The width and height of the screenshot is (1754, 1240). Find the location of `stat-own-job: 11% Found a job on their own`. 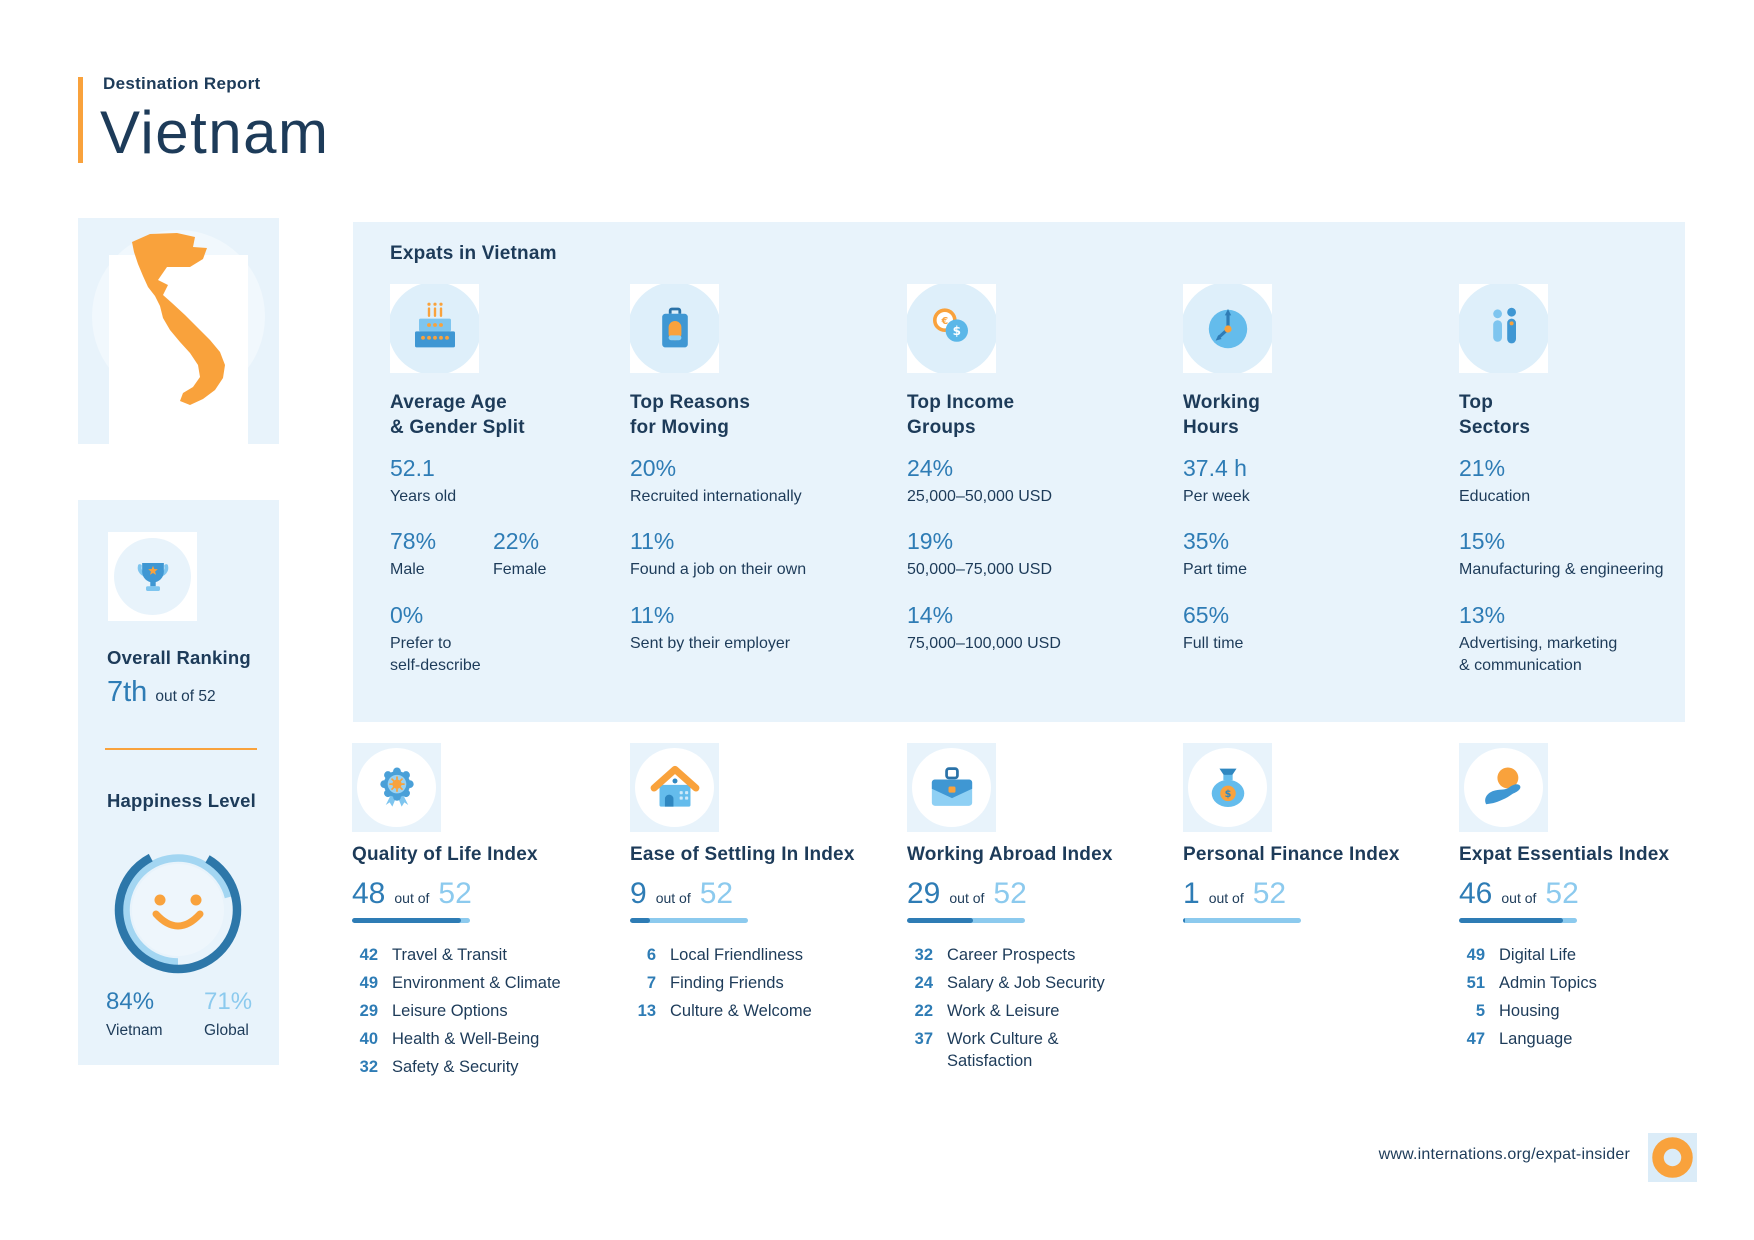

stat-own-job: 11% Found a job on their own is located at coordinates (718, 554).